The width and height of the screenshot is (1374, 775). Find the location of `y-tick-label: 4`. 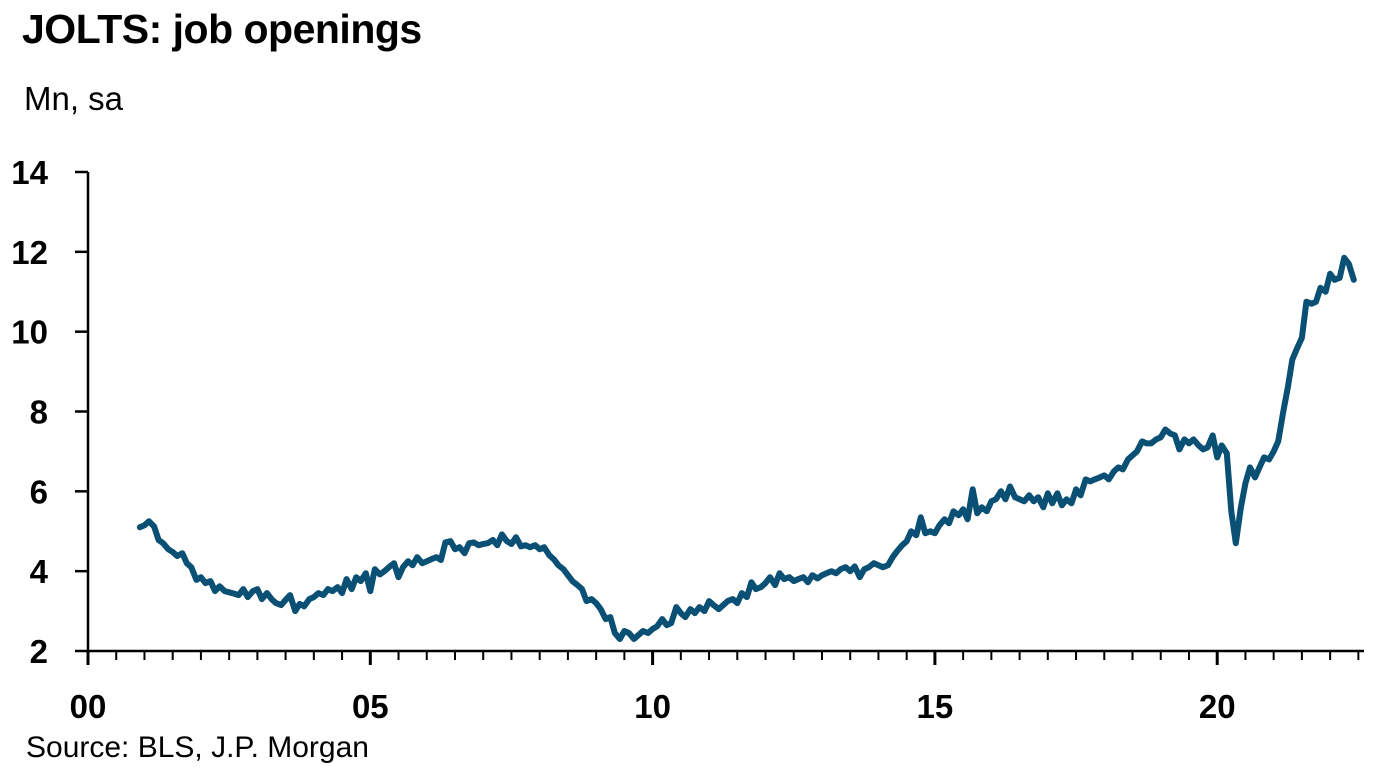

y-tick-label: 4 is located at coordinates (39, 571).